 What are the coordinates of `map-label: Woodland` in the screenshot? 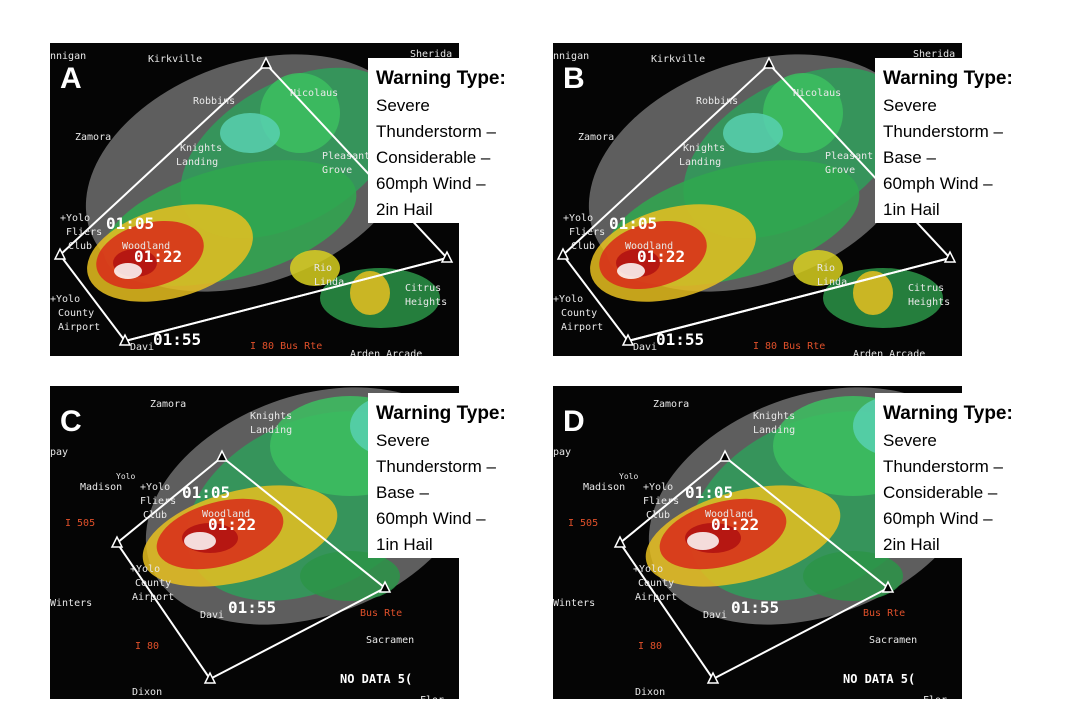 It's located at (729, 514).